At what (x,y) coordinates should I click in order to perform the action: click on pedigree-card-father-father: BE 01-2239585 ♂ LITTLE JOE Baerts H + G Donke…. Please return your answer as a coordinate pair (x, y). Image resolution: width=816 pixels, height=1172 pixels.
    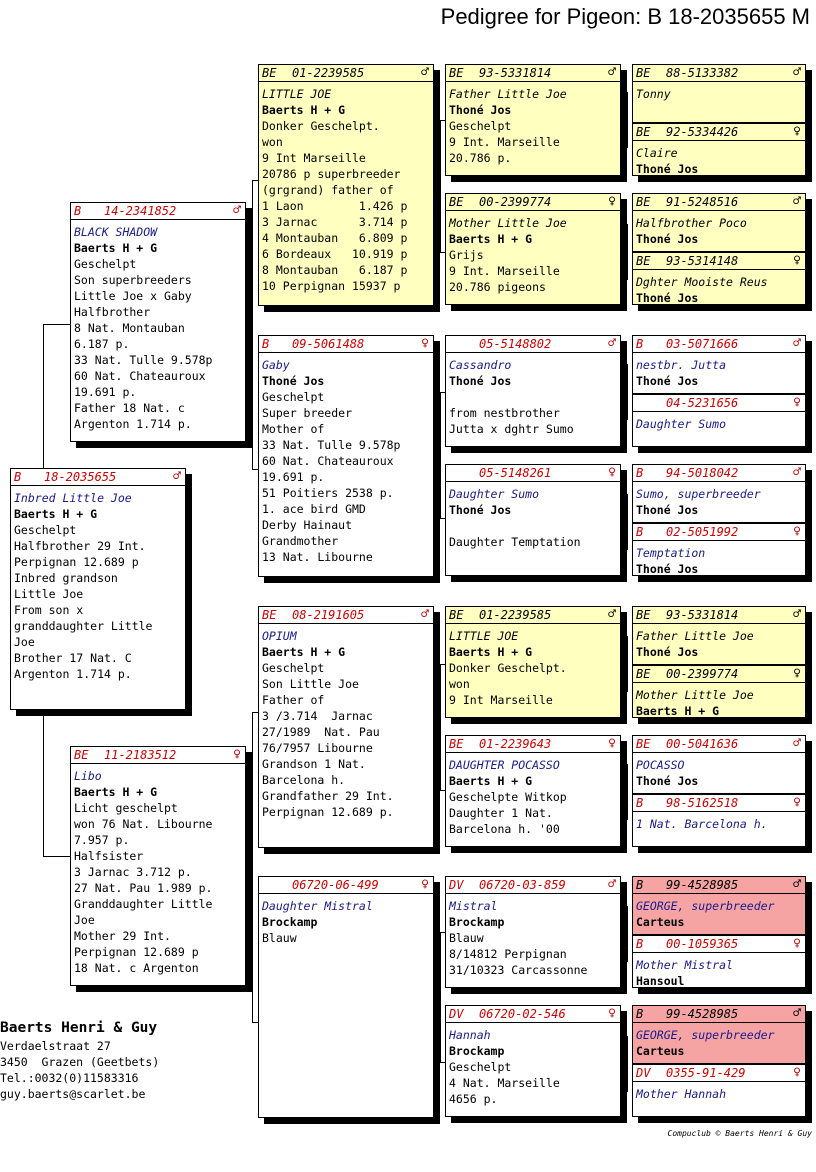
    Looking at the image, I should click on (346, 185).